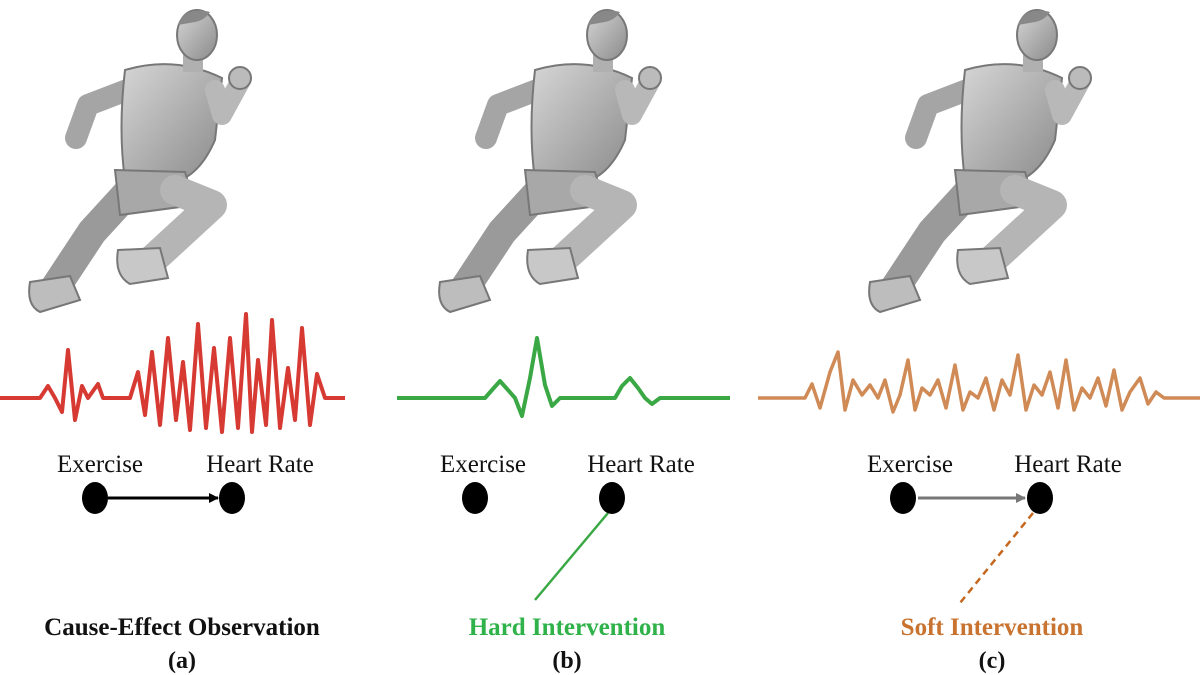  Describe the element at coordinates (566, 661) in the screenshot. I see `panel-label: (b)` at that location.